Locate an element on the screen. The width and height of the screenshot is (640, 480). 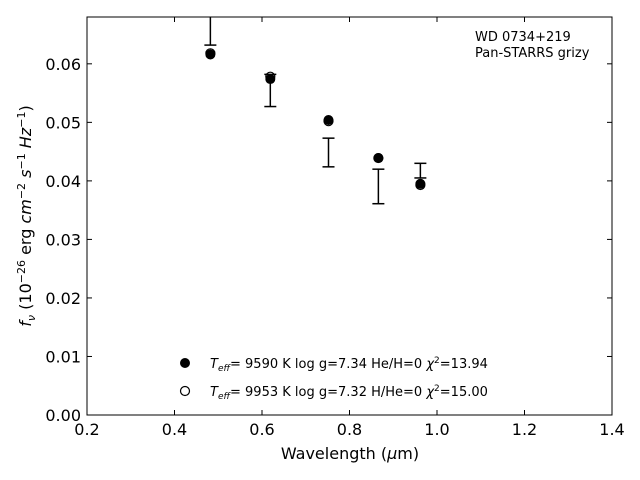
legend-marker-open is located at coordinates (185, 391).